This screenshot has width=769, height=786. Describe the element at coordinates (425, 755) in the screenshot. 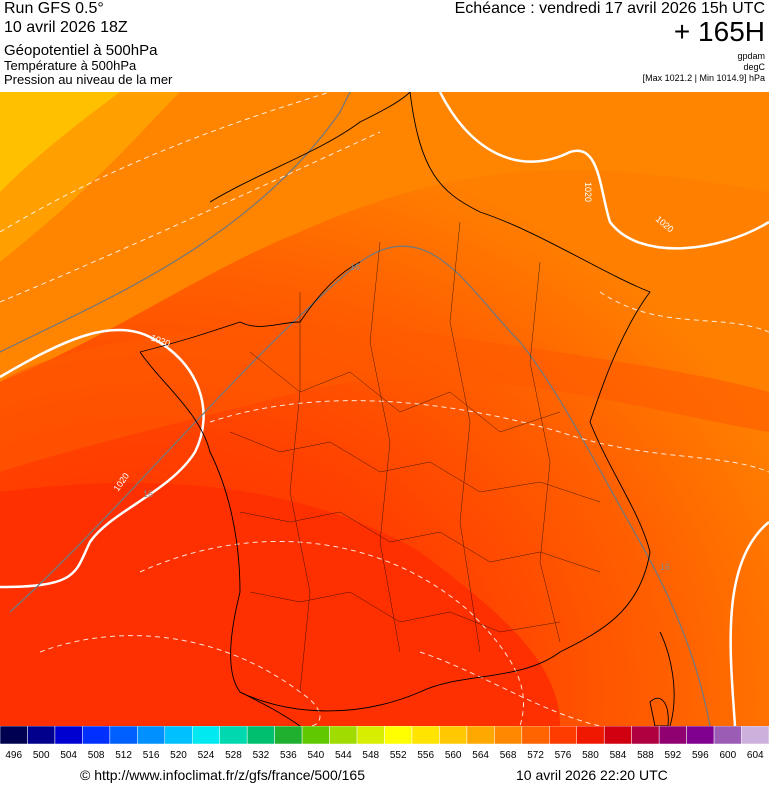

I see `scale-label: 556` at that location.